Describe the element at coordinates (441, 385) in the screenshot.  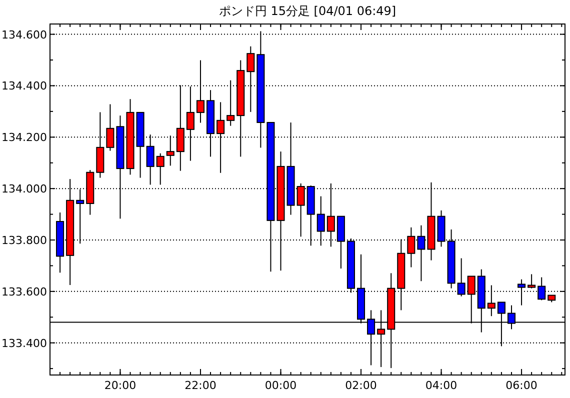
I see `x-tick-label: 04:00` at that location.